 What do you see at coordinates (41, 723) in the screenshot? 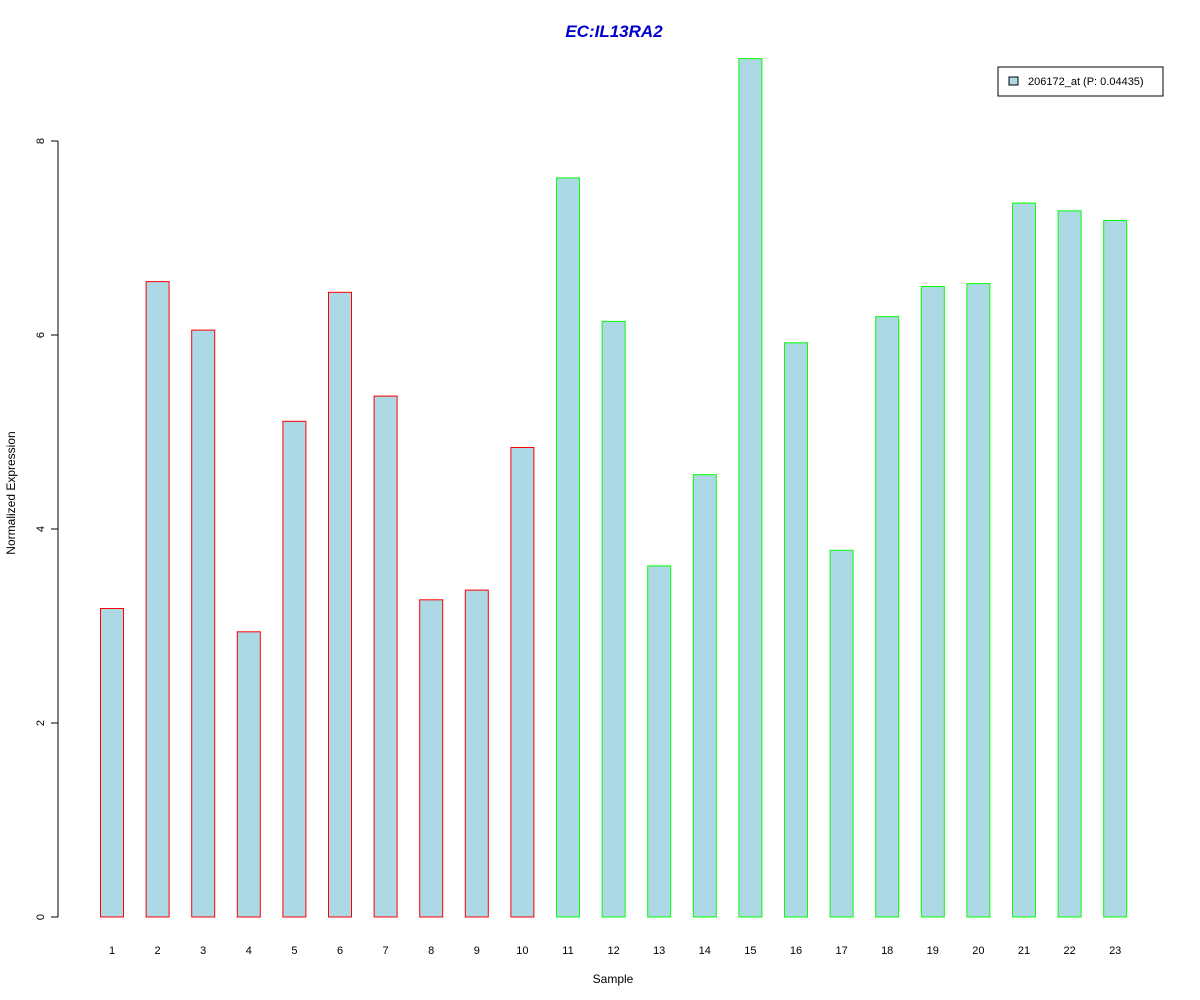
I see `y-tick-label: 2` at bounding box center [41, 723].